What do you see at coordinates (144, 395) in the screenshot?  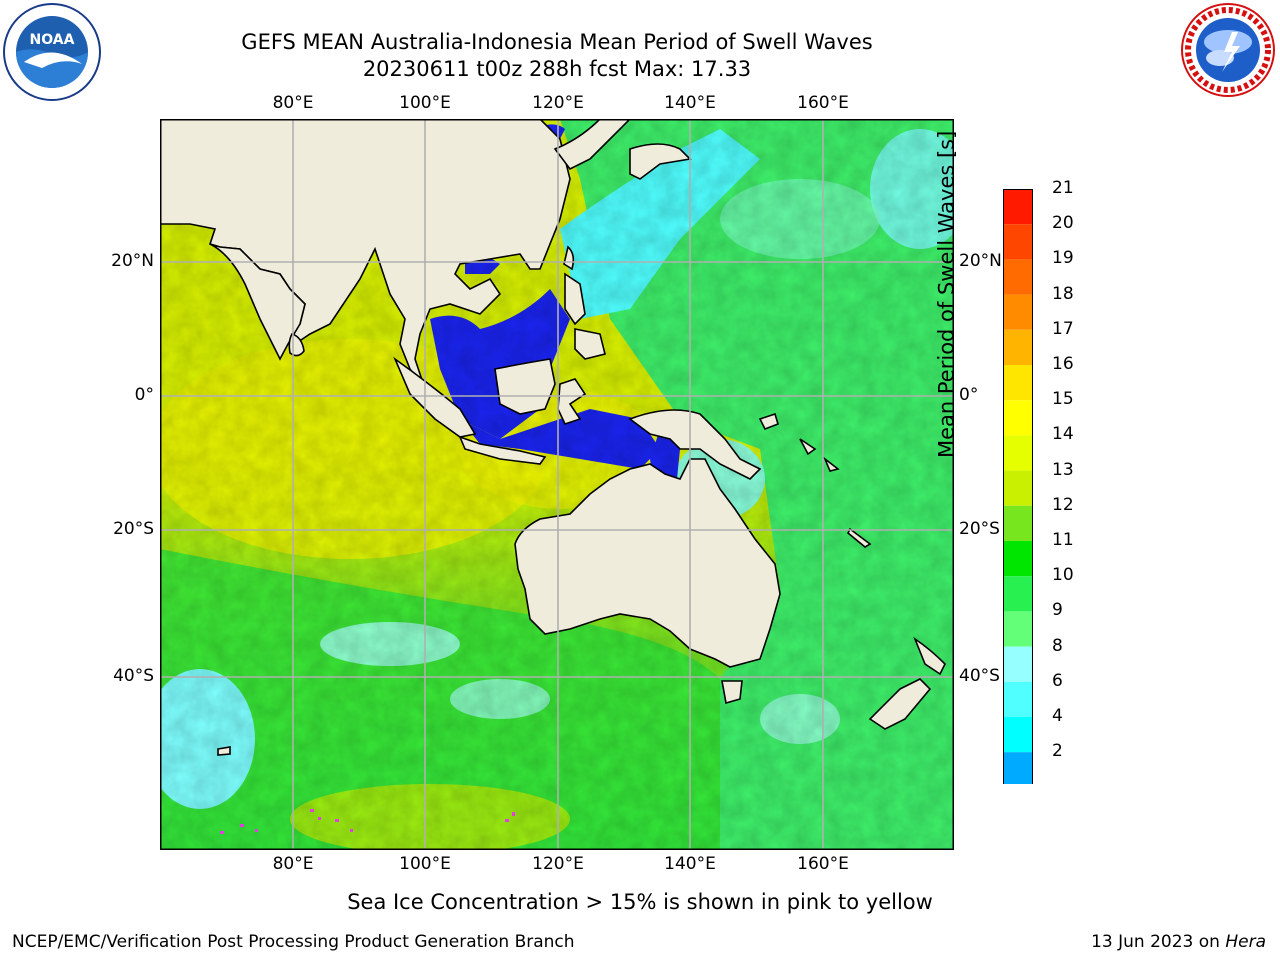 I see `lat-label-left: 0°` at bounding box center [144, 395].